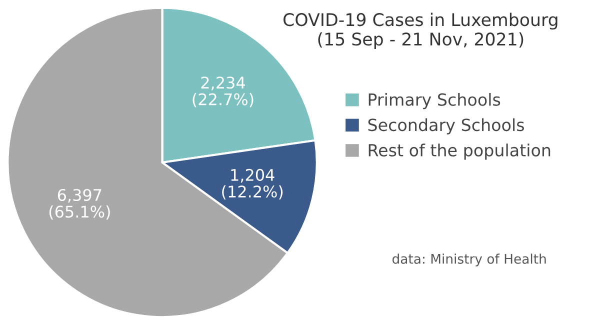 The width and height of the screenshot is (601, 325). I want to click on text: data: Ministry of Health, so click(469, 260).